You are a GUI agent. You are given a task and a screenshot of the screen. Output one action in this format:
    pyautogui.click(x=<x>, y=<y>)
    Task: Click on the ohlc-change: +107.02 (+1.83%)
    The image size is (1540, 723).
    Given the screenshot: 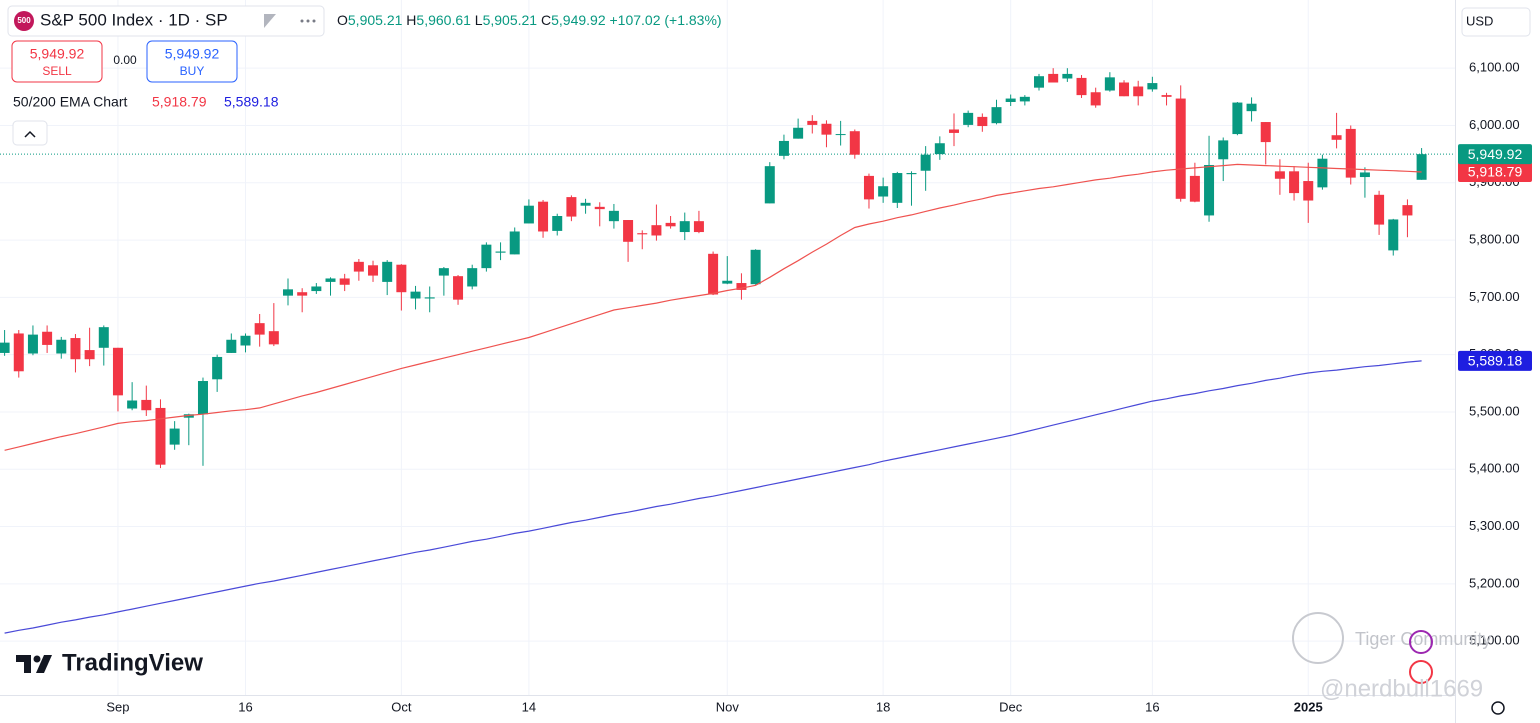 What is the action you would take?
    pyautogui.click(x=666, y=20)
    